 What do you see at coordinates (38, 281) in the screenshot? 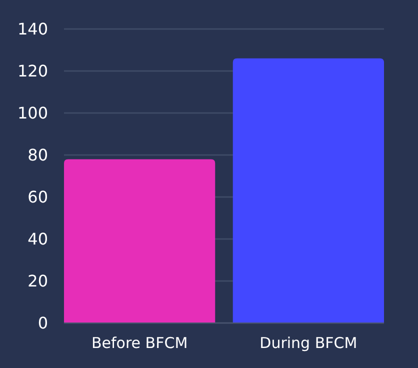
I see `y-tick-label: 20` at bounding box center [38, 281].